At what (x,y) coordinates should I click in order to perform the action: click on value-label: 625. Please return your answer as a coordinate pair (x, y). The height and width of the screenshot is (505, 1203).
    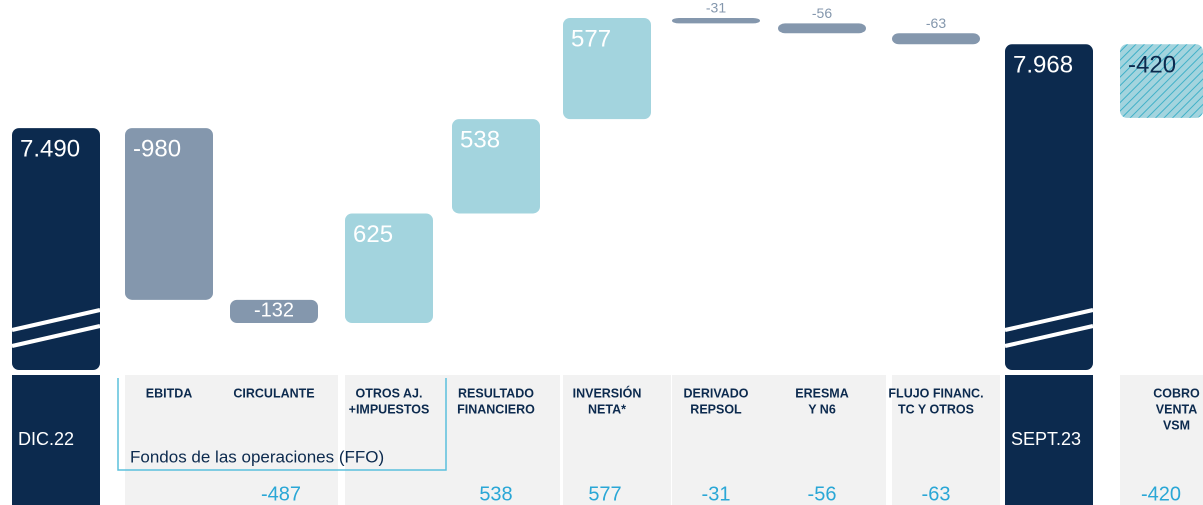
    Looking at the image, I should click on (373, 234).